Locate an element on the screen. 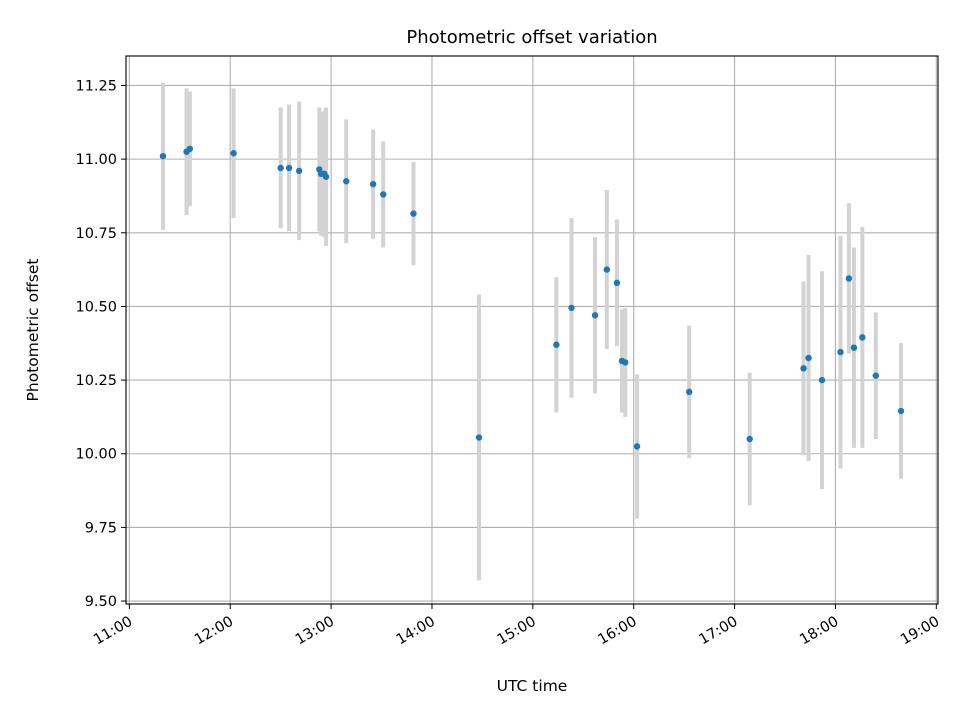 The image size is (960, 720). y-tick-label: 11.25 is located at coordinates (96, 86).